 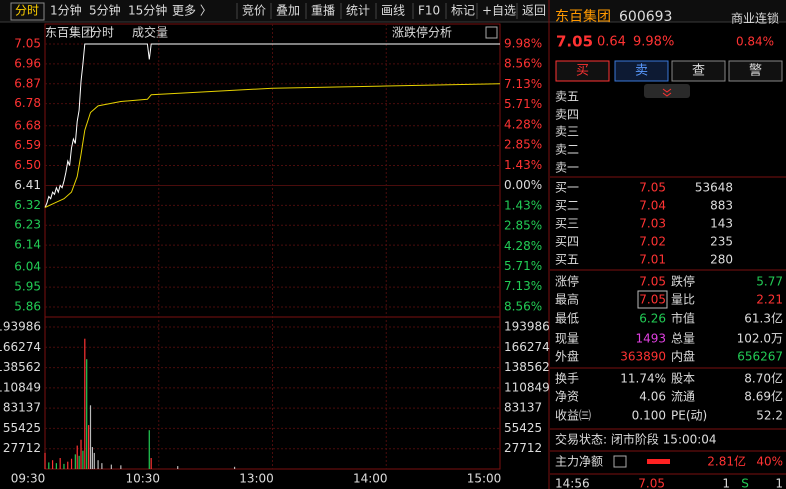 I want to click on action-button-label: 警, so click(x=755, y=71).